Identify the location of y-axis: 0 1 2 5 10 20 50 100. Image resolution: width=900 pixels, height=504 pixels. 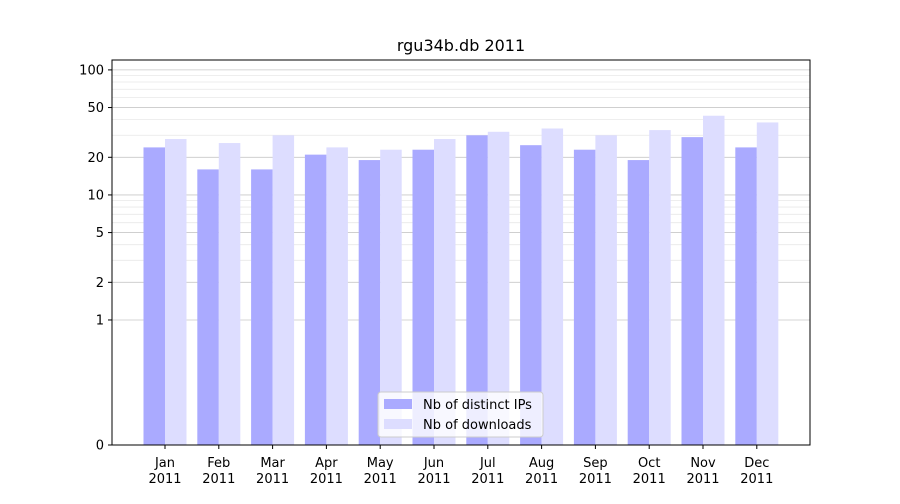
(95, 258).